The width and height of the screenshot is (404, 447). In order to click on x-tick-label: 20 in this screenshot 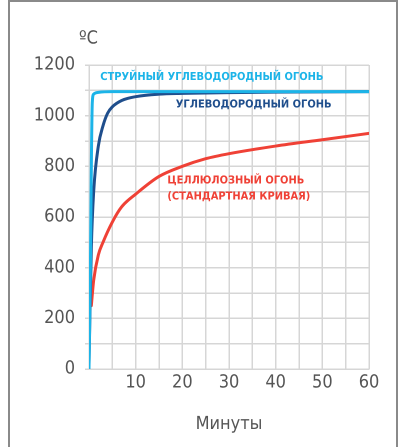, I will do `click(182, 381)`.